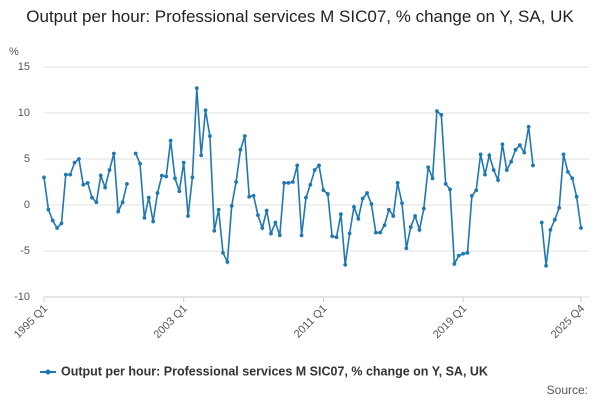 The height and width of the screenshot is (400, 600). What do you see at coordinates (24, 67) in the screenshot?
I see `y-tick-label: 15` at bounding box center [24, 67].